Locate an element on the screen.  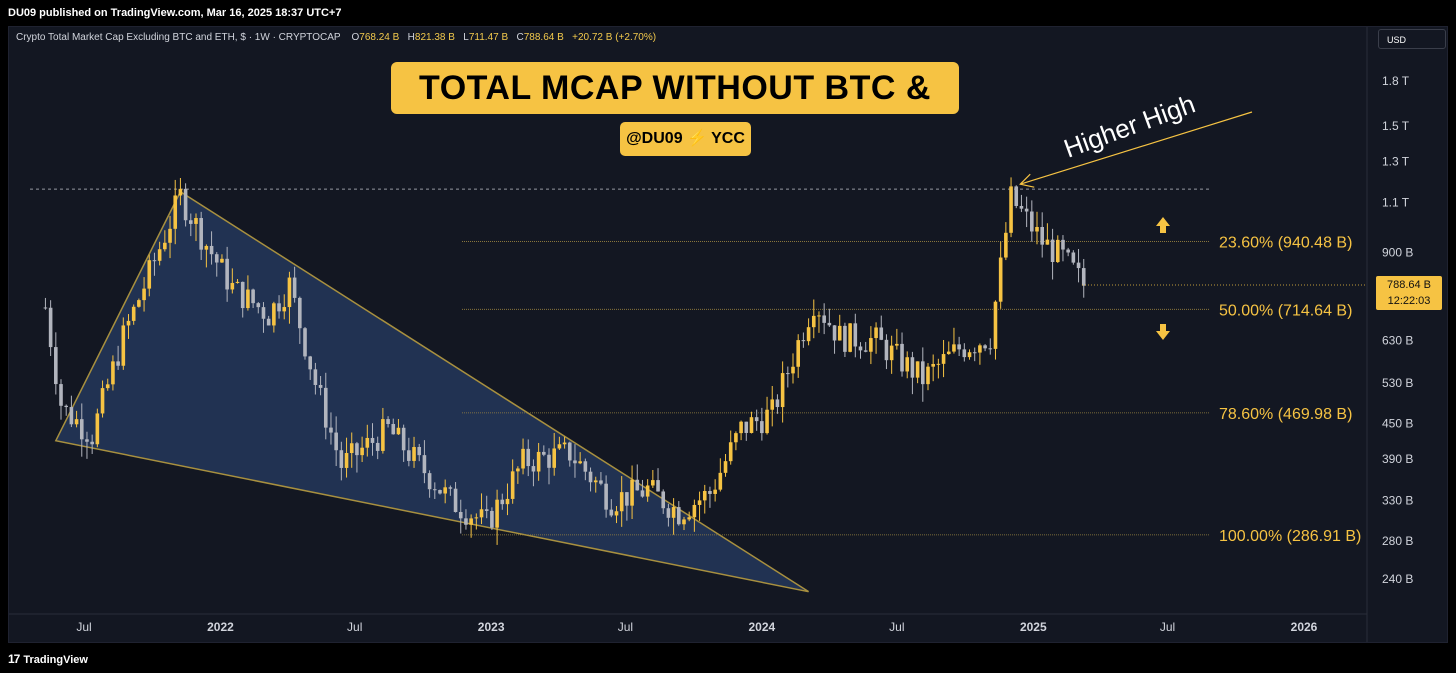
y-tick-label: 1.8 T is located at coordinates (1396, 81).